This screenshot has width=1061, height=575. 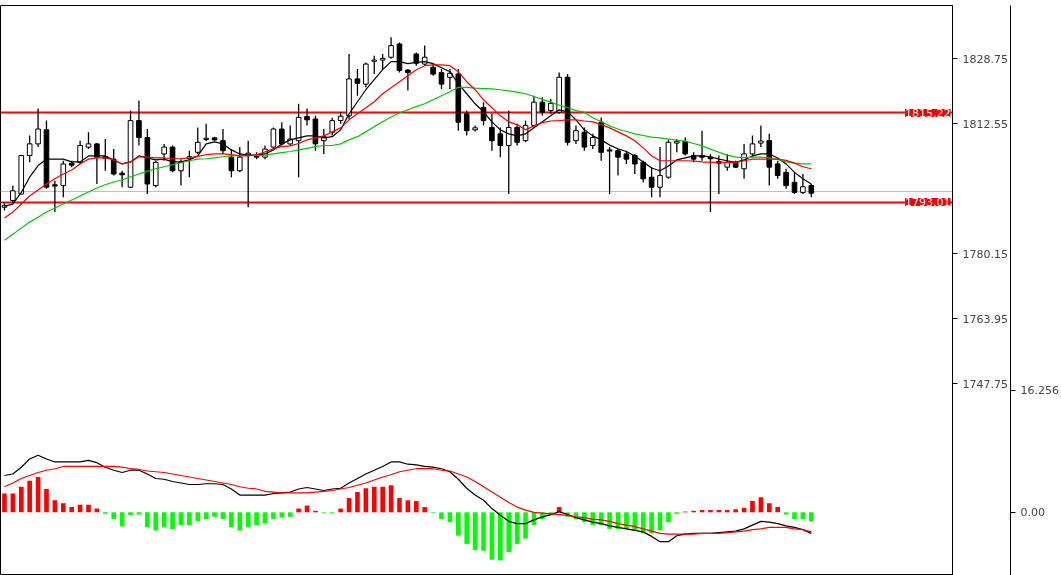 I want to click on y-tick-label: 1812.55, so click(x=985, y=124).